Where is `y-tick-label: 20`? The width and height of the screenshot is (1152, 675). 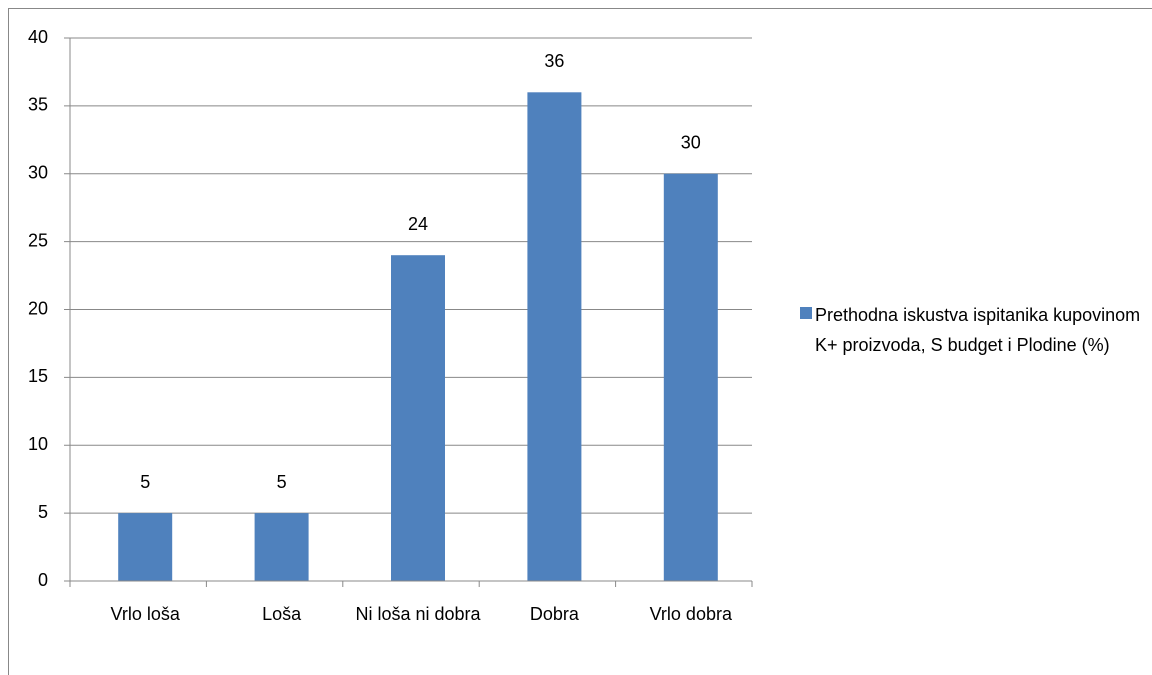
y-tick-label: 20 is located at coordinates (38, 308).